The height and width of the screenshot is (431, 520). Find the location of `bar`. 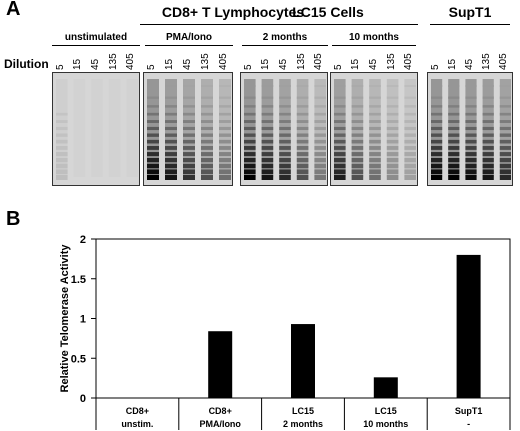

bar is located at coordinates (468, 326).